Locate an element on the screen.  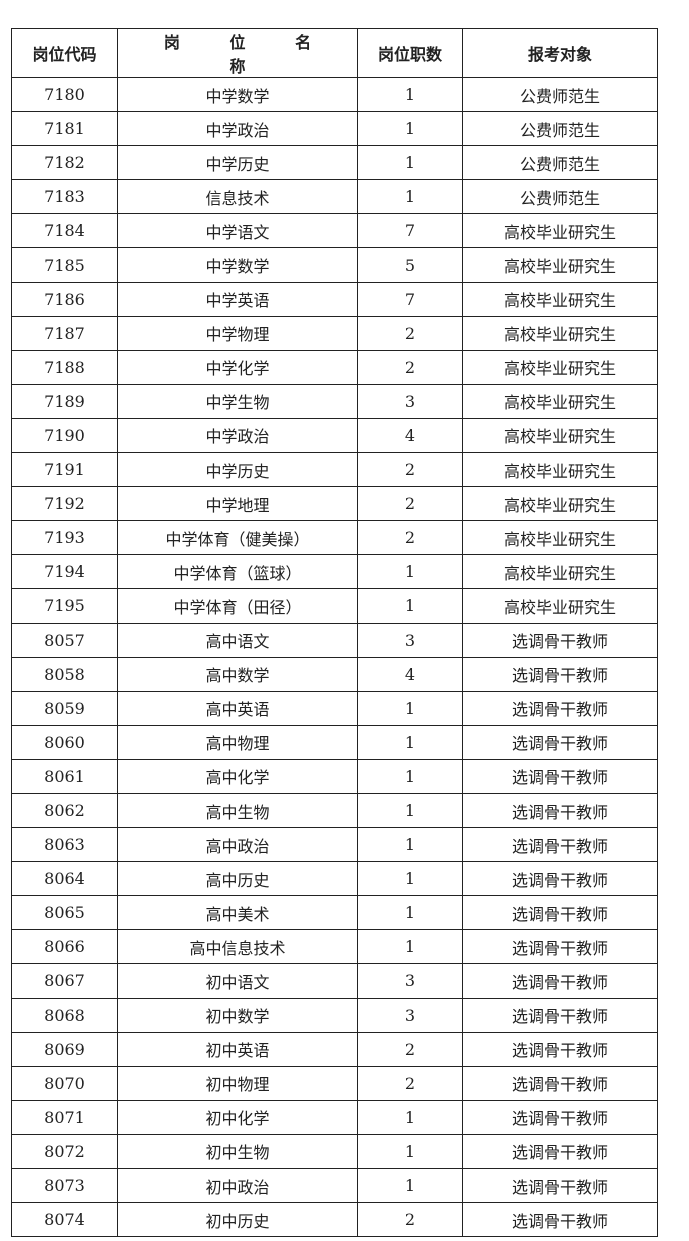
cell-code: 7192 is located at coordinates (64, 504).